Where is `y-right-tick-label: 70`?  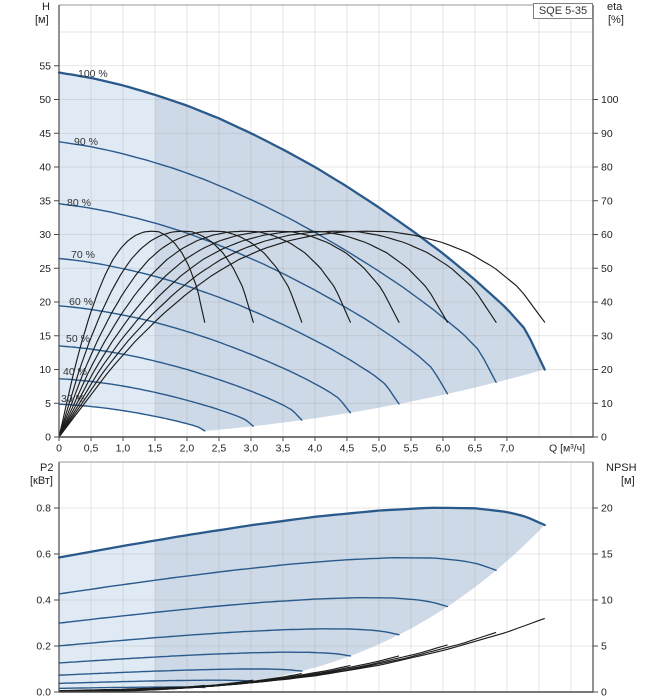 y-right-tick-label: 70 is located at coordinates (607, 201).